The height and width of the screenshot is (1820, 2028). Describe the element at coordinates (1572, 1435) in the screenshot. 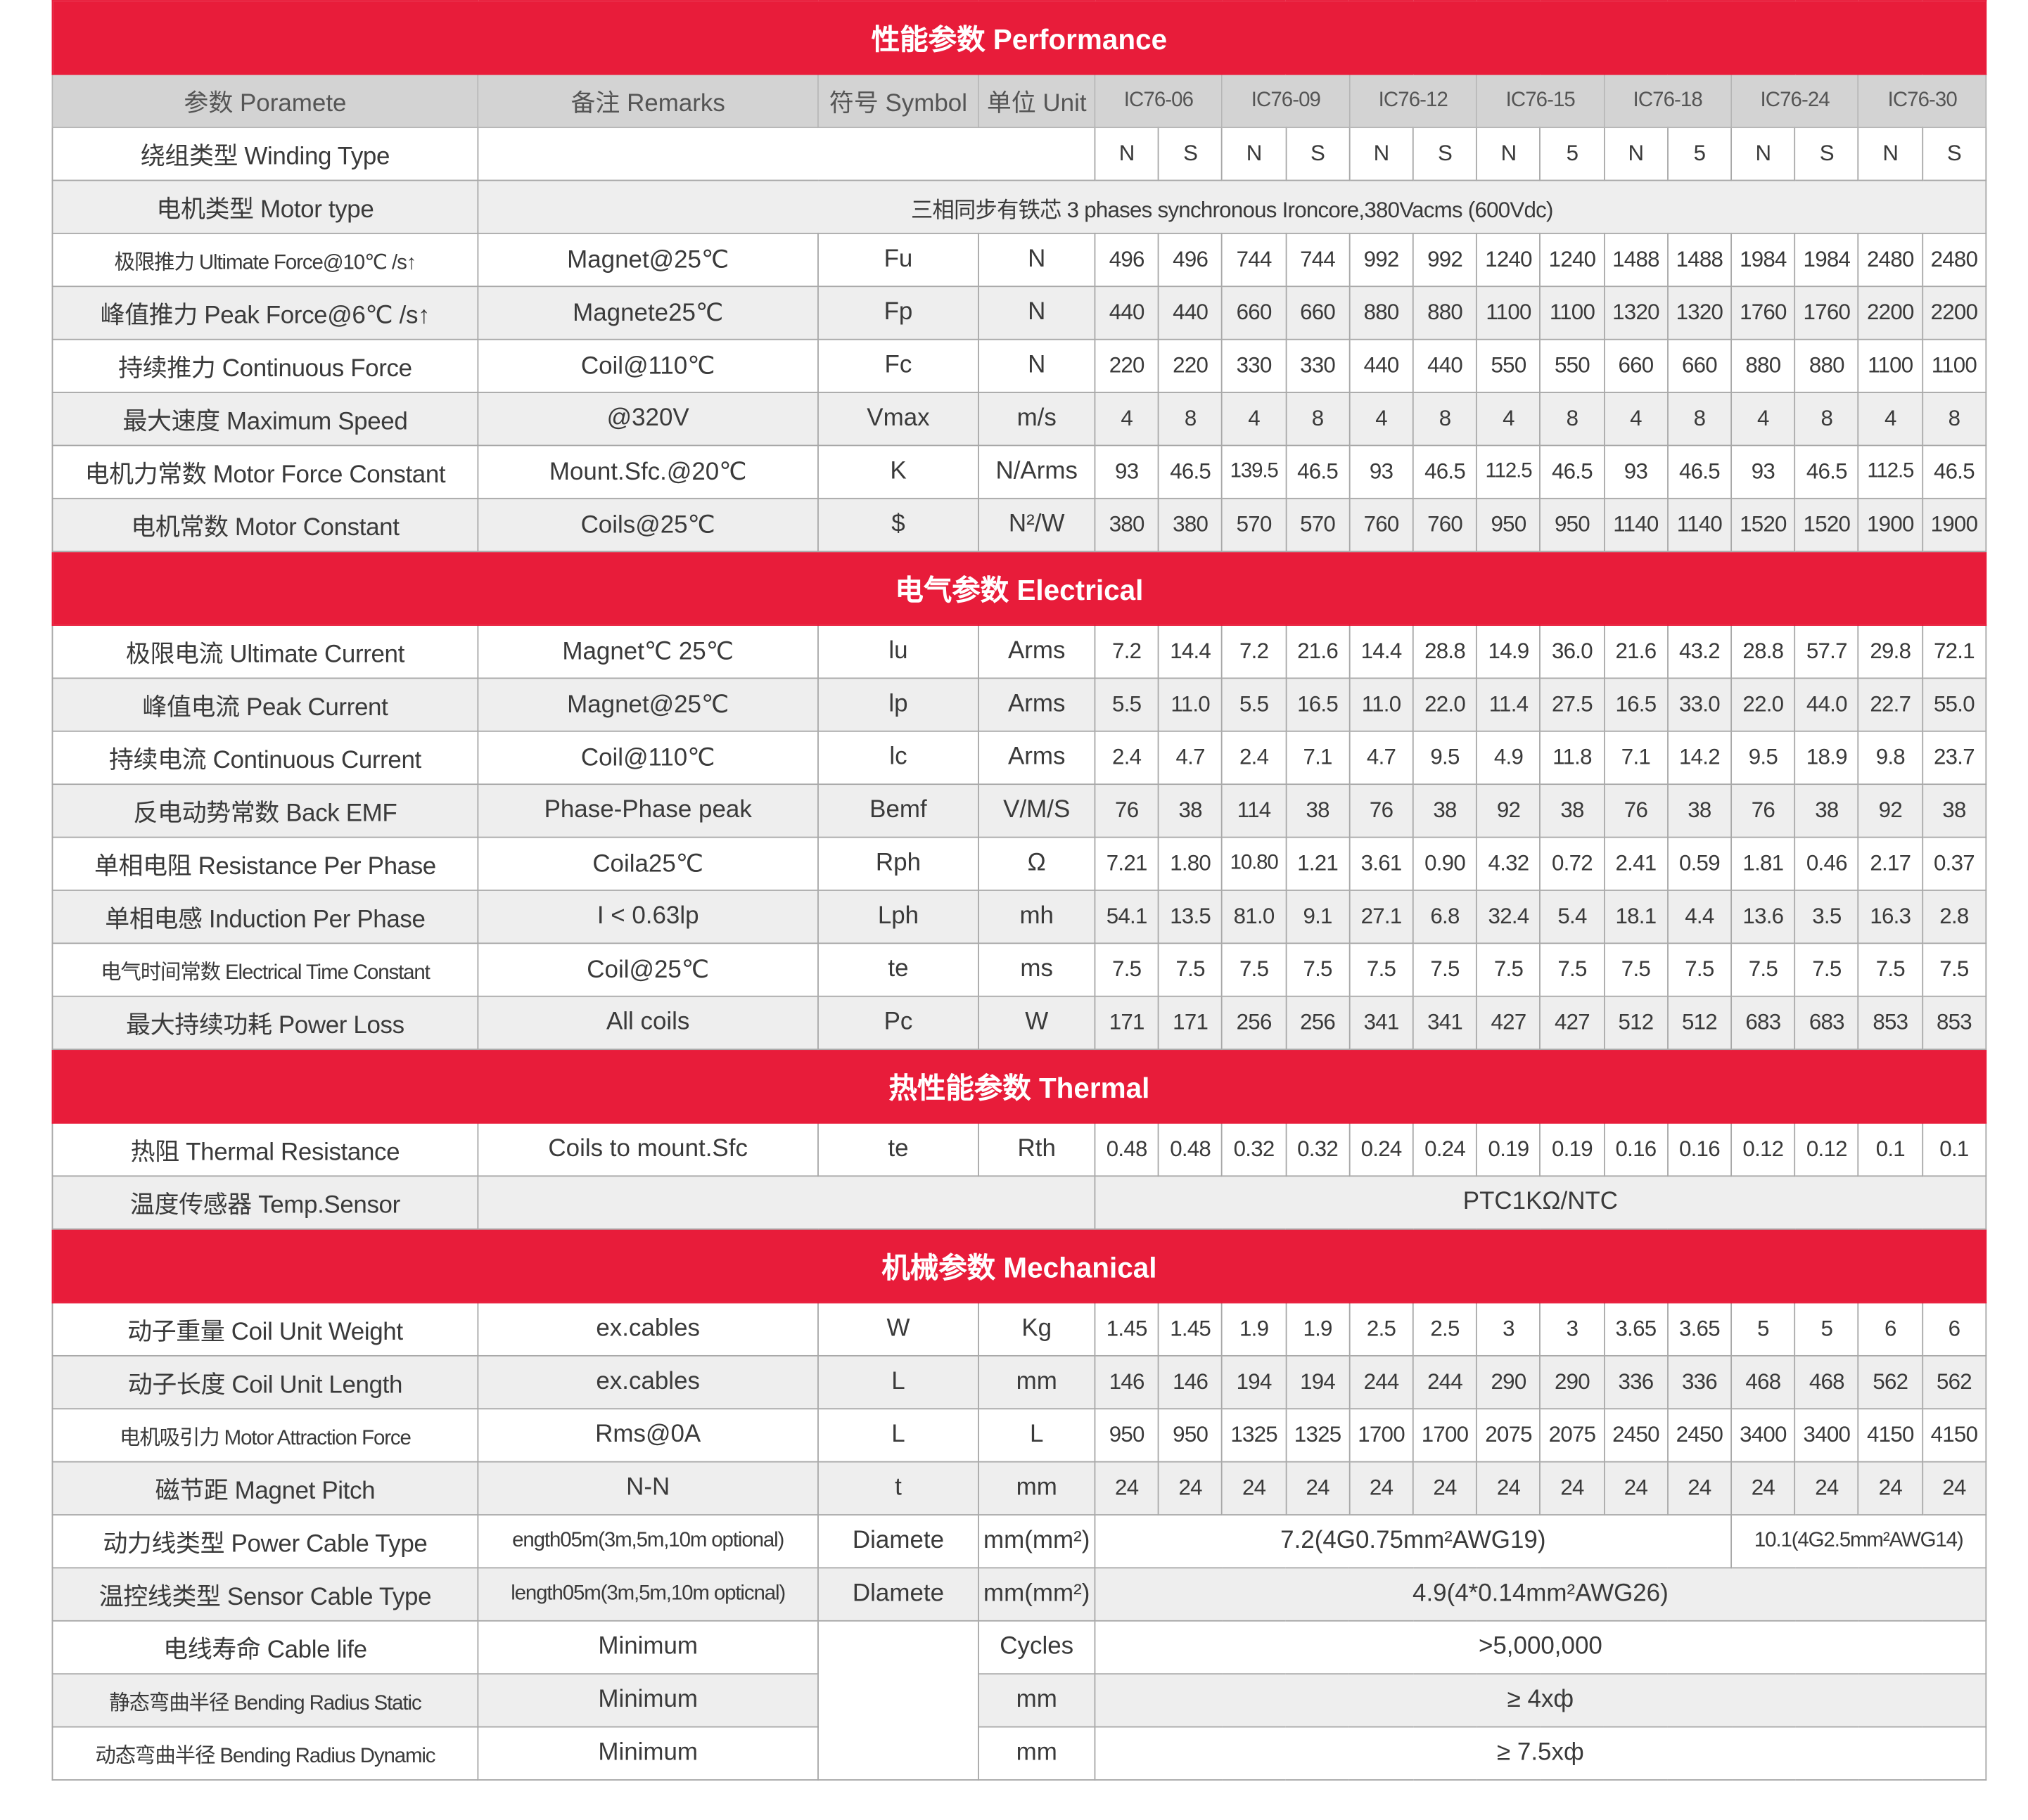

I see `value-cell: 2075` at that location.